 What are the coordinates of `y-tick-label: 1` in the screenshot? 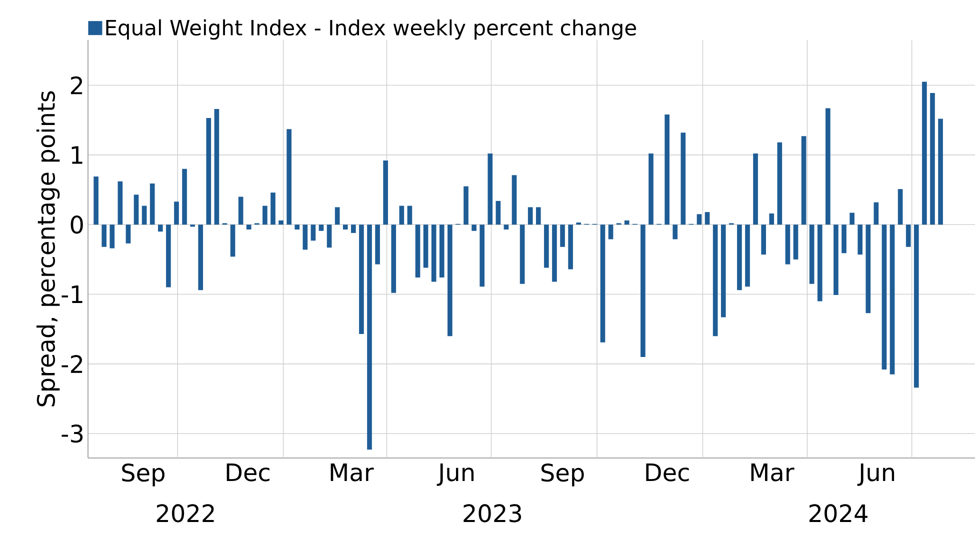 It's located at (77, 155).